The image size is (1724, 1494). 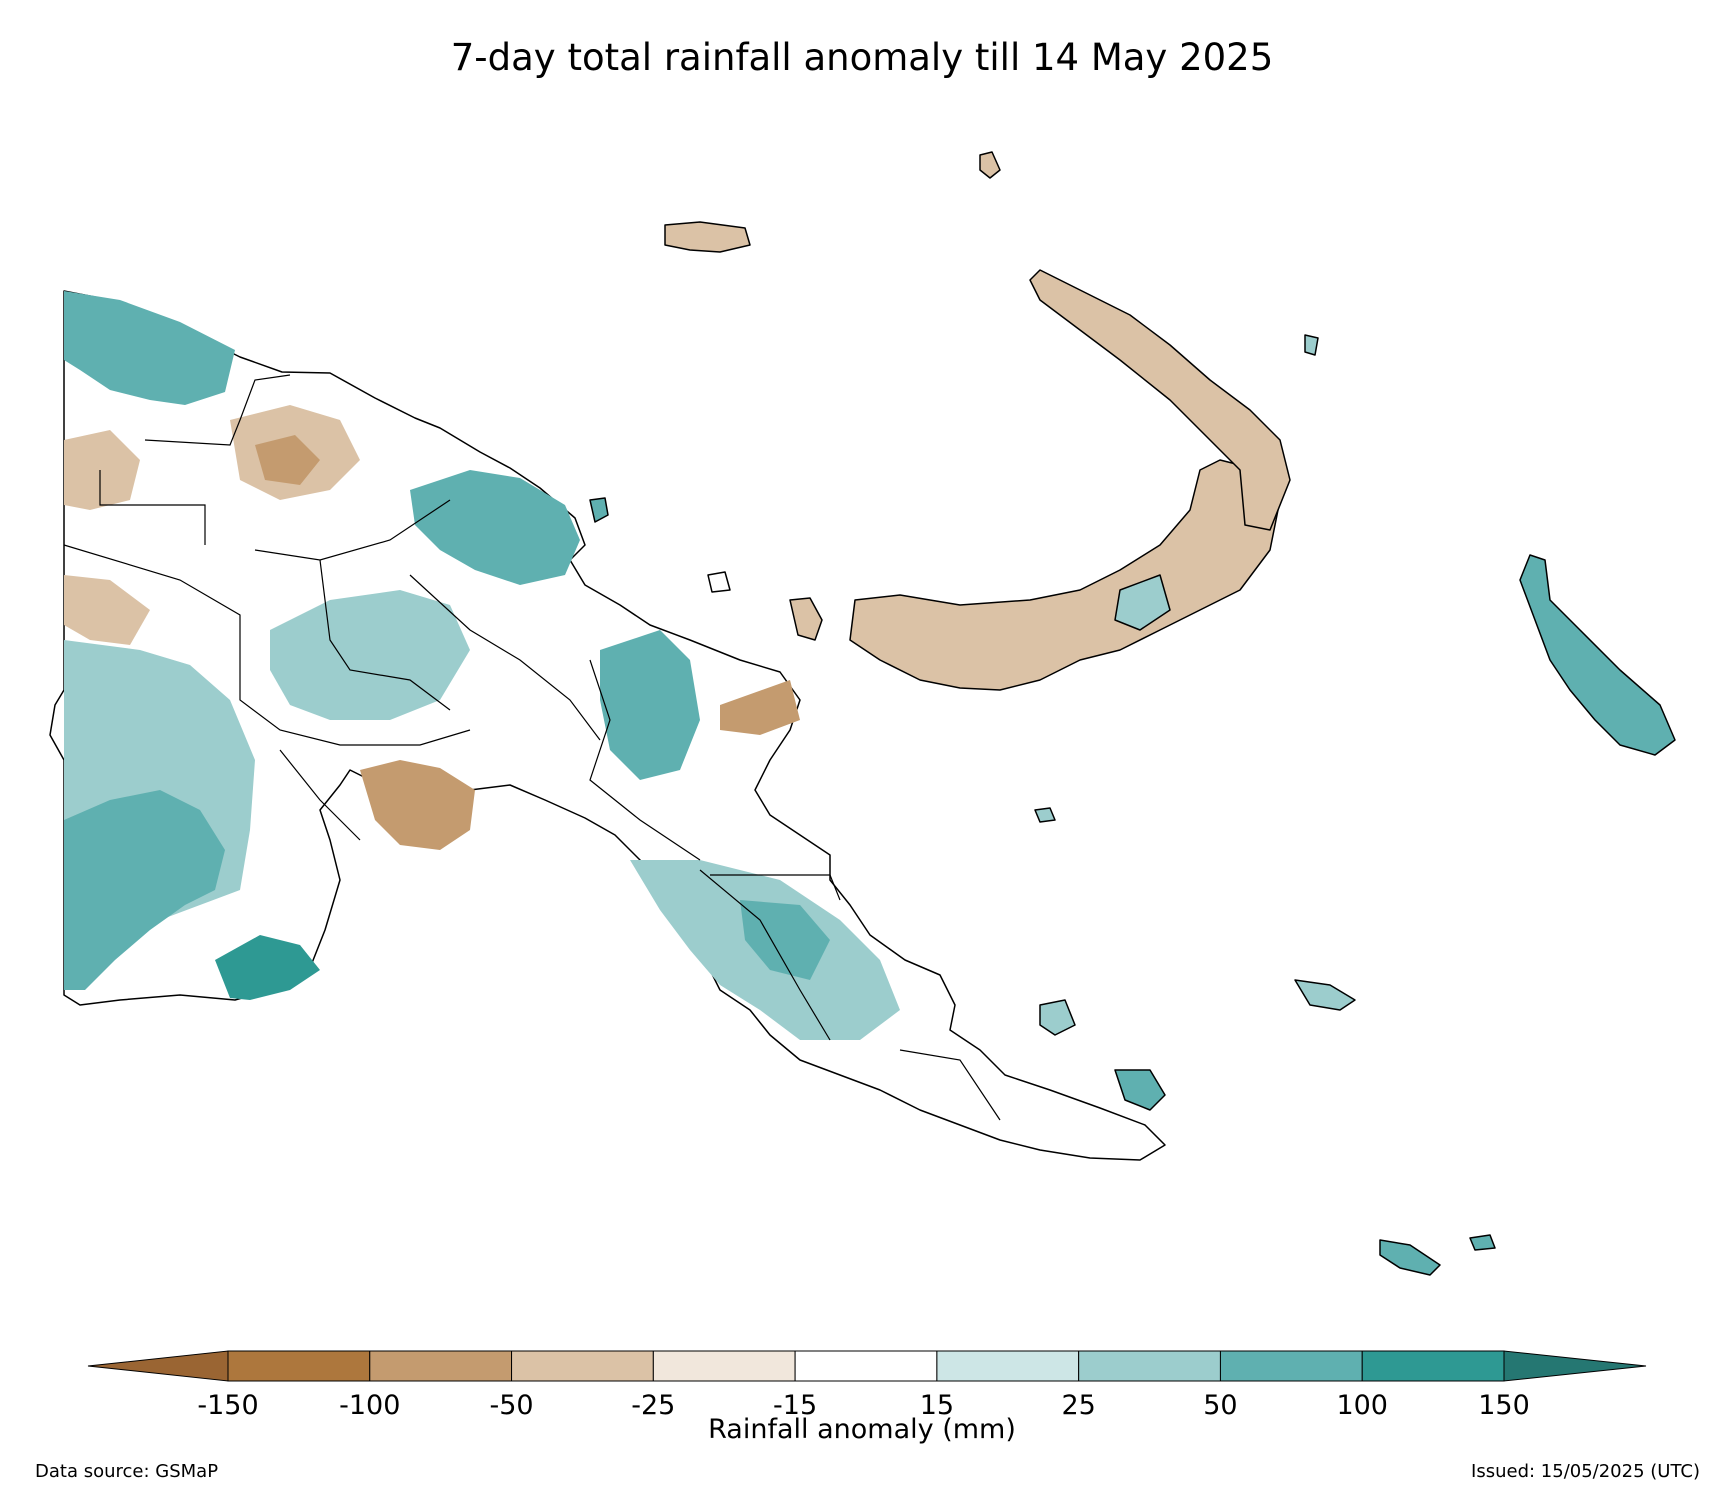 I want to click on colorbar-bins, so click(x=867, y=1366).